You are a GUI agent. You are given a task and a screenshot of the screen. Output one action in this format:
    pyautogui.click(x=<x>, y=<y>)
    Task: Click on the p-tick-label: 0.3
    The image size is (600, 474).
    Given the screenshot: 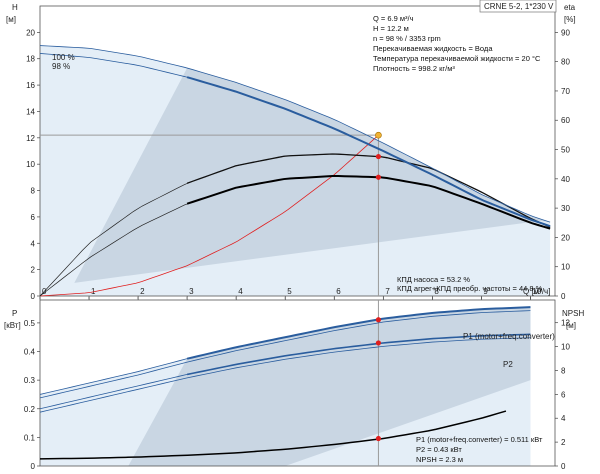 What is the action you would take?
    pyautogui.click(x=30, y=380)
    